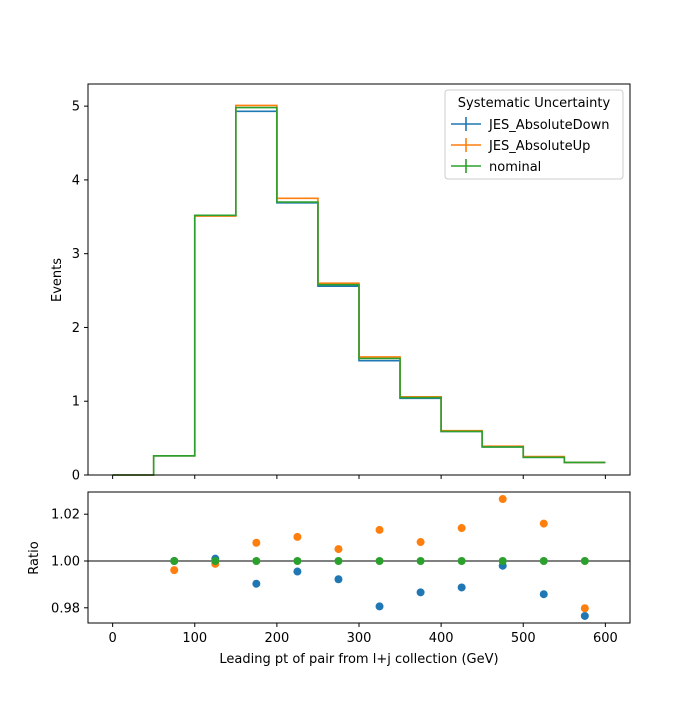  Describe the element at coordinates (534, 103) in the screenshot. I see `legend-title: Systematic Uncertainty` at that location.